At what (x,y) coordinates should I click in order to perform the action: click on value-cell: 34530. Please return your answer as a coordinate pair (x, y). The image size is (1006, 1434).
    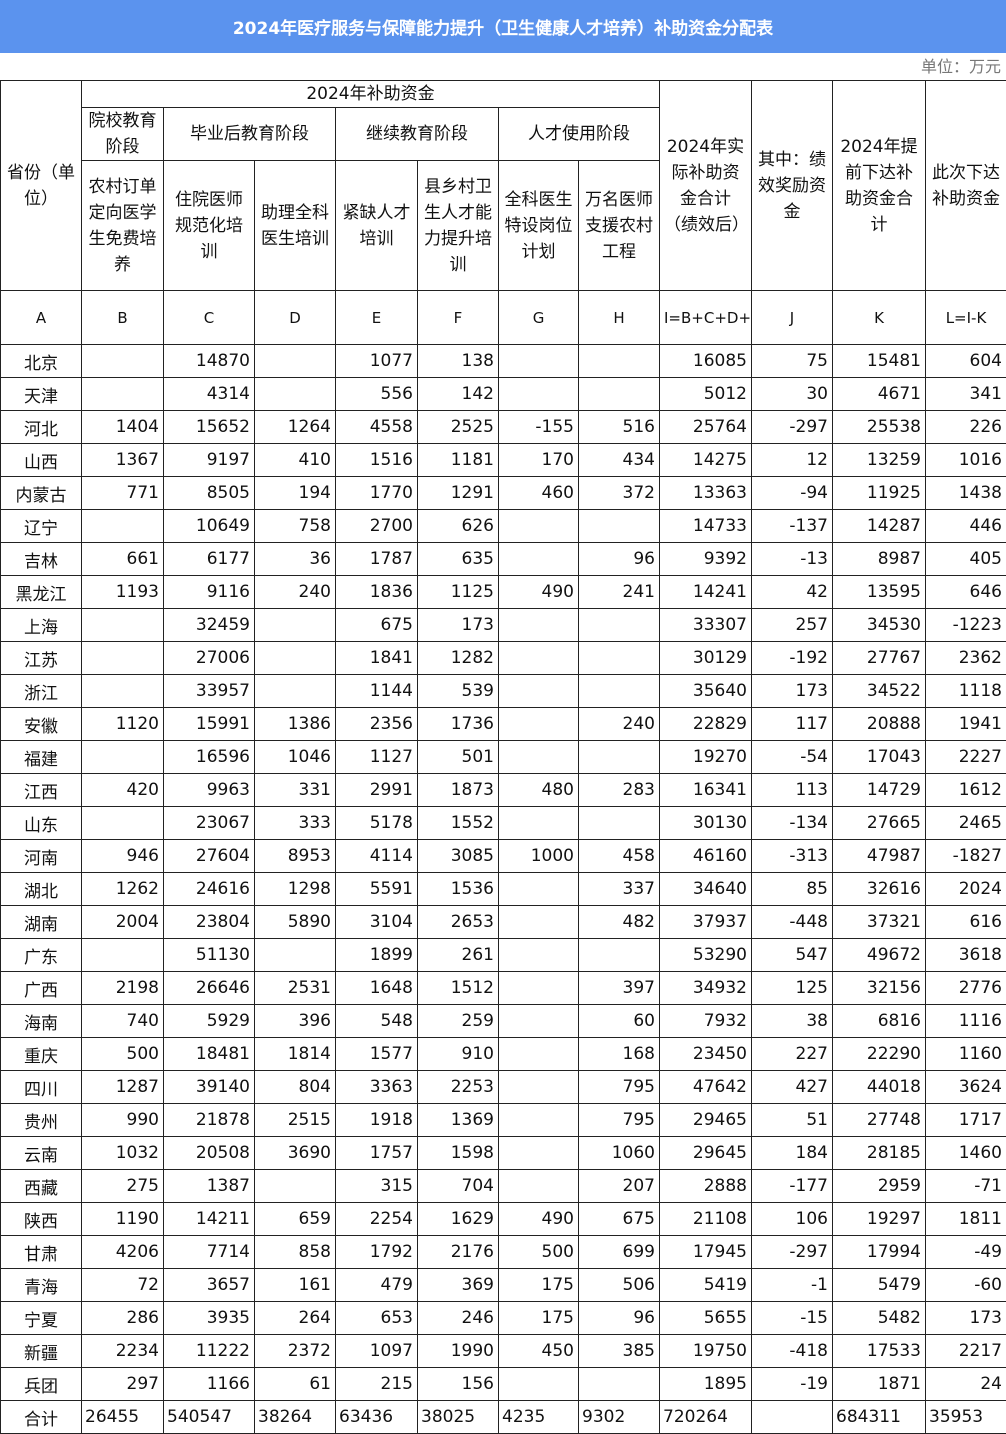
    Looking at the image, I should click on (879, 625).